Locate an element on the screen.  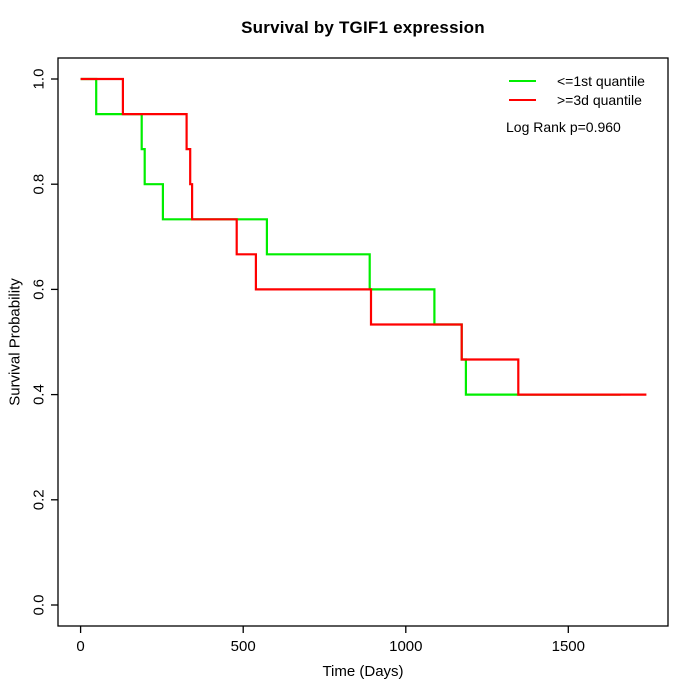
legend-line-red-icon is located at coordinates (522, 99).